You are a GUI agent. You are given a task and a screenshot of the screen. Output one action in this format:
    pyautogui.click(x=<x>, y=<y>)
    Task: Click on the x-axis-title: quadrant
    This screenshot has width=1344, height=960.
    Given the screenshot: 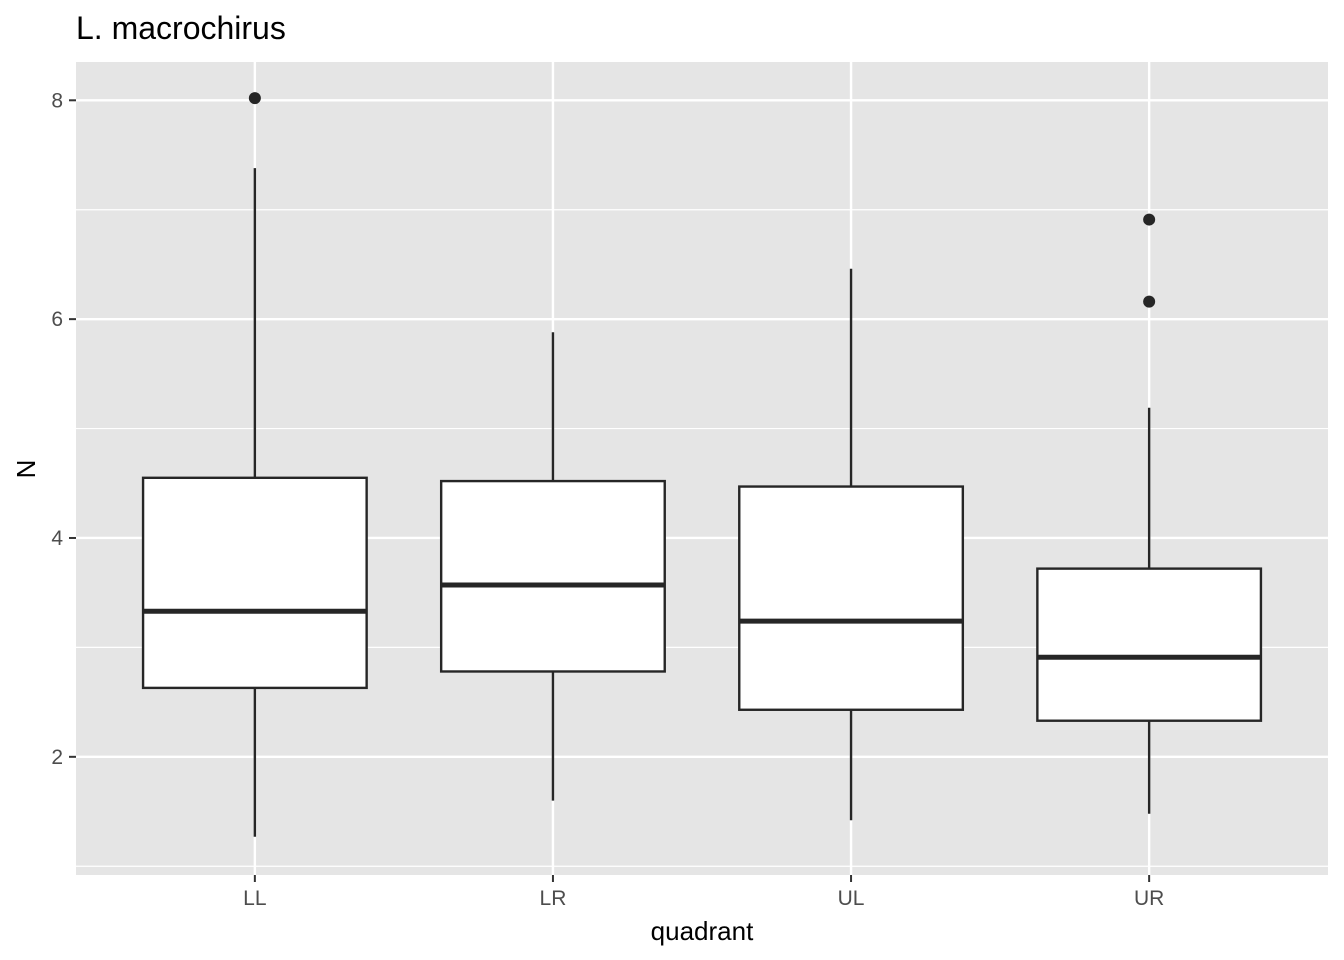 What is the action you would take?
    pyautogui.click(x=702, y=931)
    